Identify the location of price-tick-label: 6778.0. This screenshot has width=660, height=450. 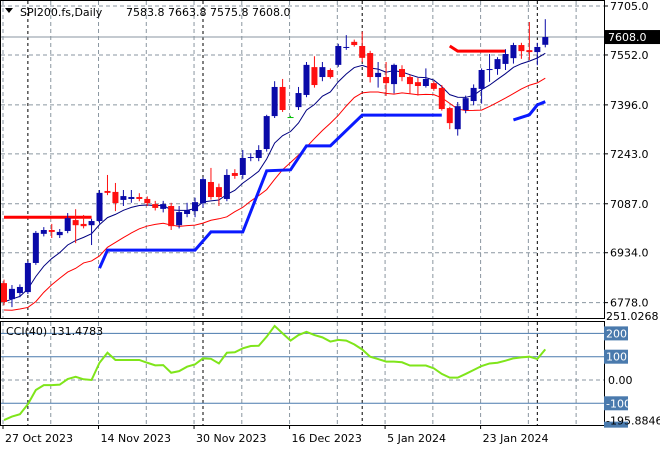
(629, 303).